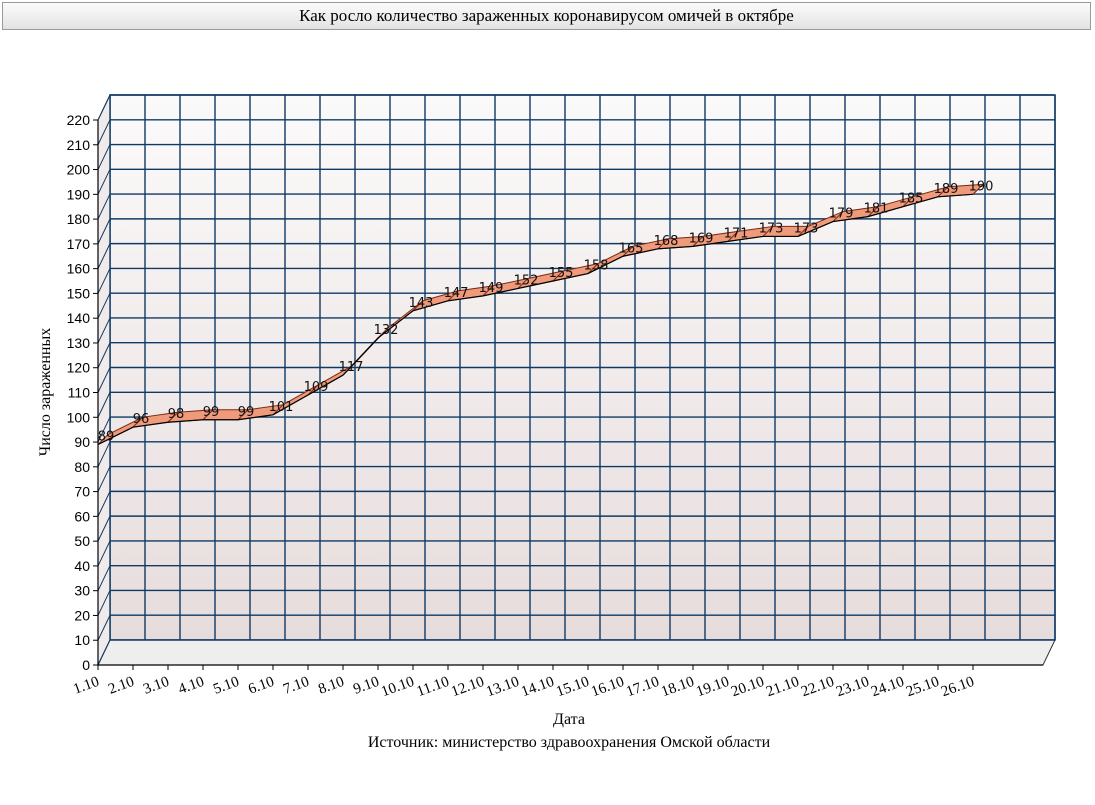 The height and width of the screenshot is (805, 1095). Describe the element at coordinates (141, 419) in the screenshot. I see `data-label: 96` at that location.